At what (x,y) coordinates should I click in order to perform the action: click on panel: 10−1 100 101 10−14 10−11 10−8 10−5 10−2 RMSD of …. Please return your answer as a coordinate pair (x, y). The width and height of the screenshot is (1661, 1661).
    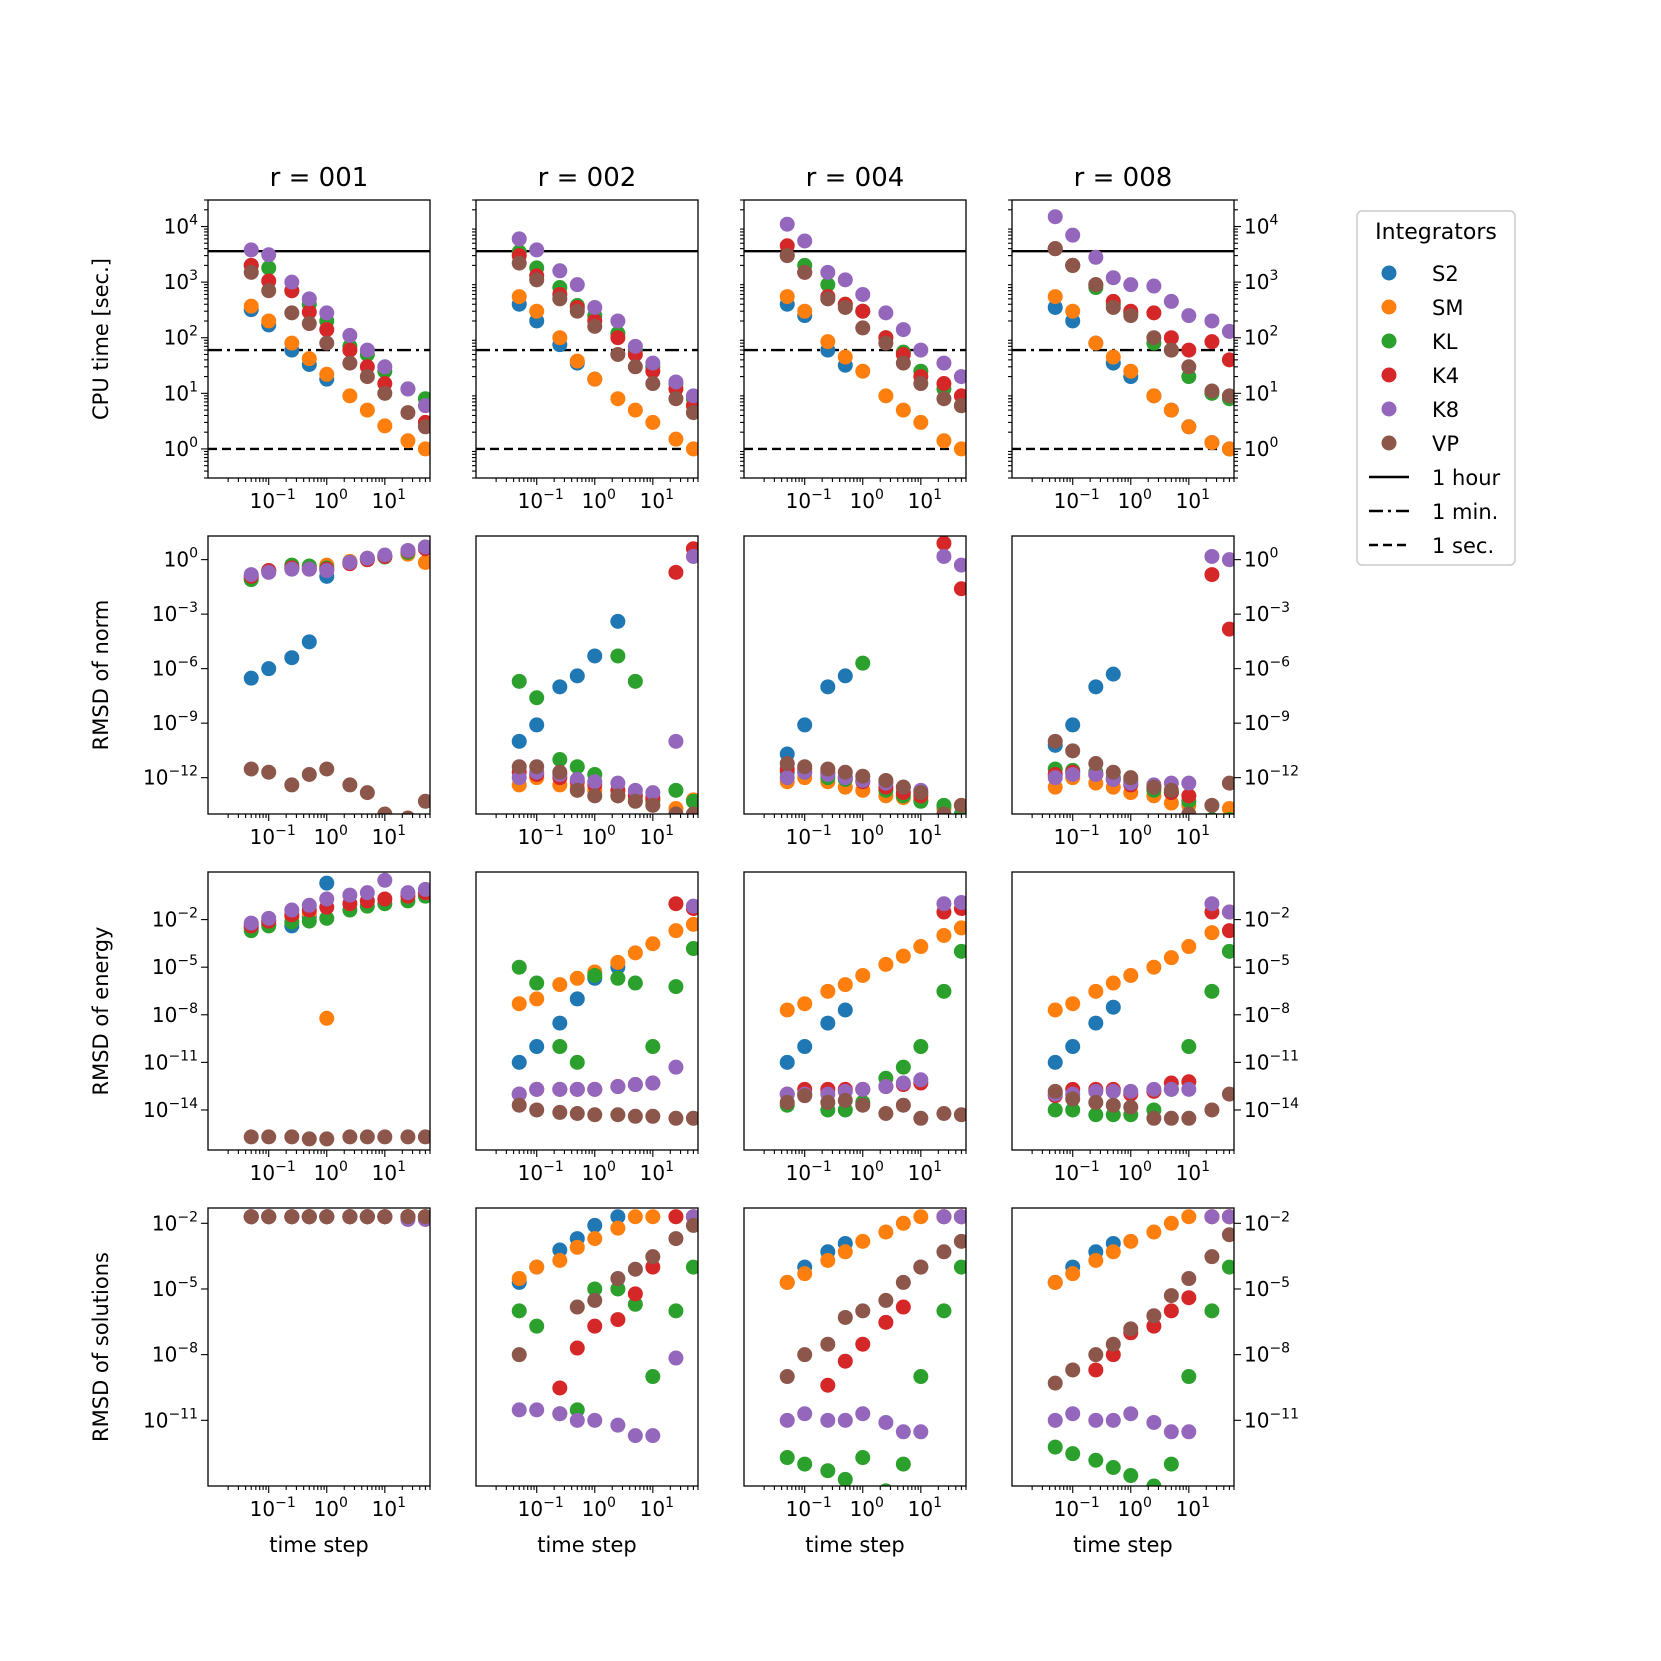
    Looking at the image, I should click on (260, 1028).